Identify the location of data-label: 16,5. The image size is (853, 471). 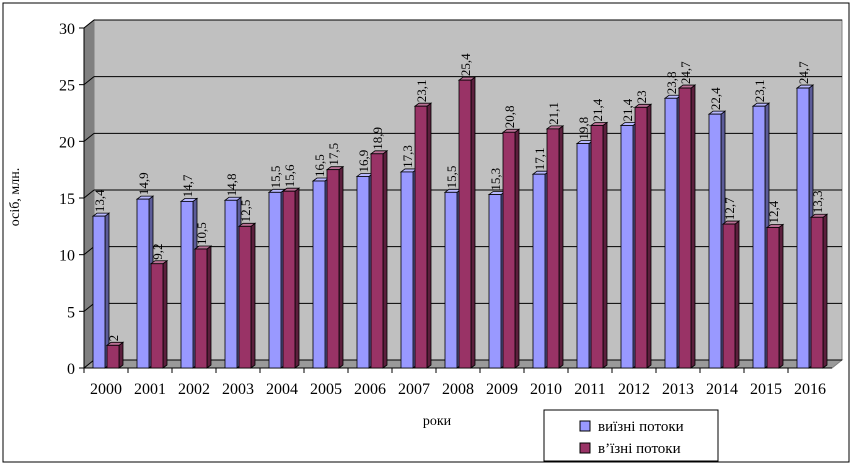
(319, 165).